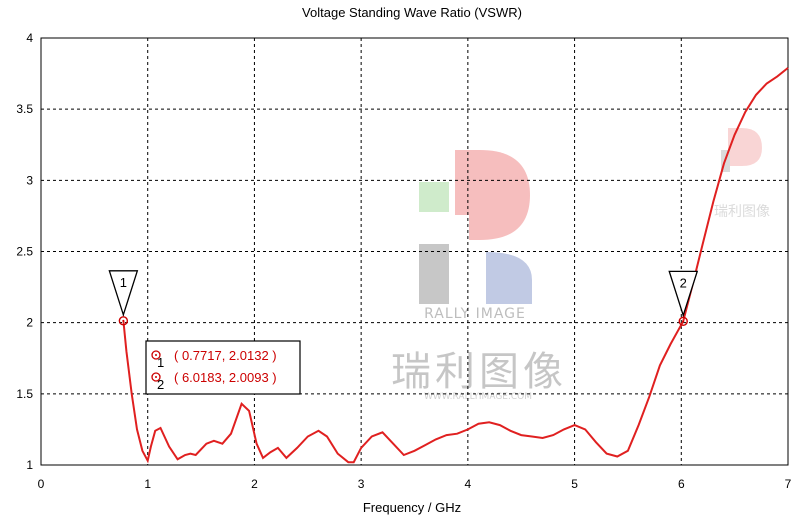 The image size is (800, 519). What do you see at coordinates (479, 372) in the screenshot?
I see `watermark-chinese: 瑞利图像` at bounding box center [479, 372].